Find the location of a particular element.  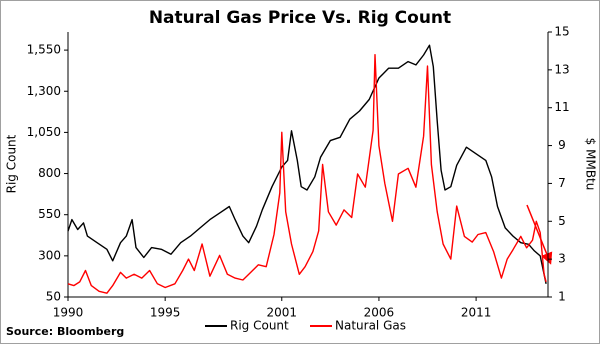

x-tick-label: 2011 is located at coordinates (476, 313).